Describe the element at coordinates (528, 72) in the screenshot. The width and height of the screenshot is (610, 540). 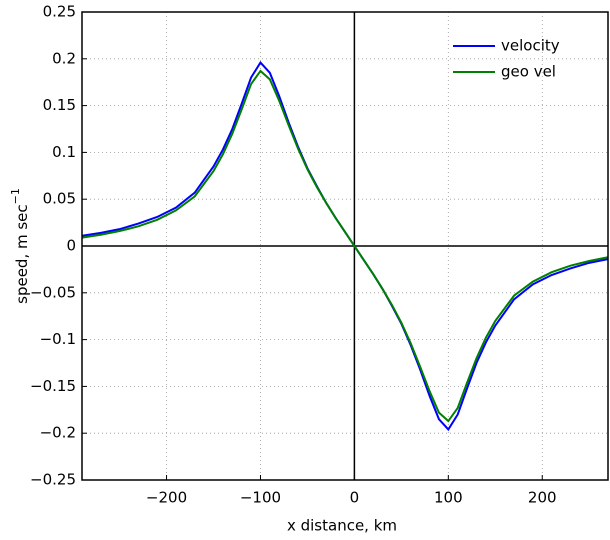
I see `legend-label: geo vel` at that location.